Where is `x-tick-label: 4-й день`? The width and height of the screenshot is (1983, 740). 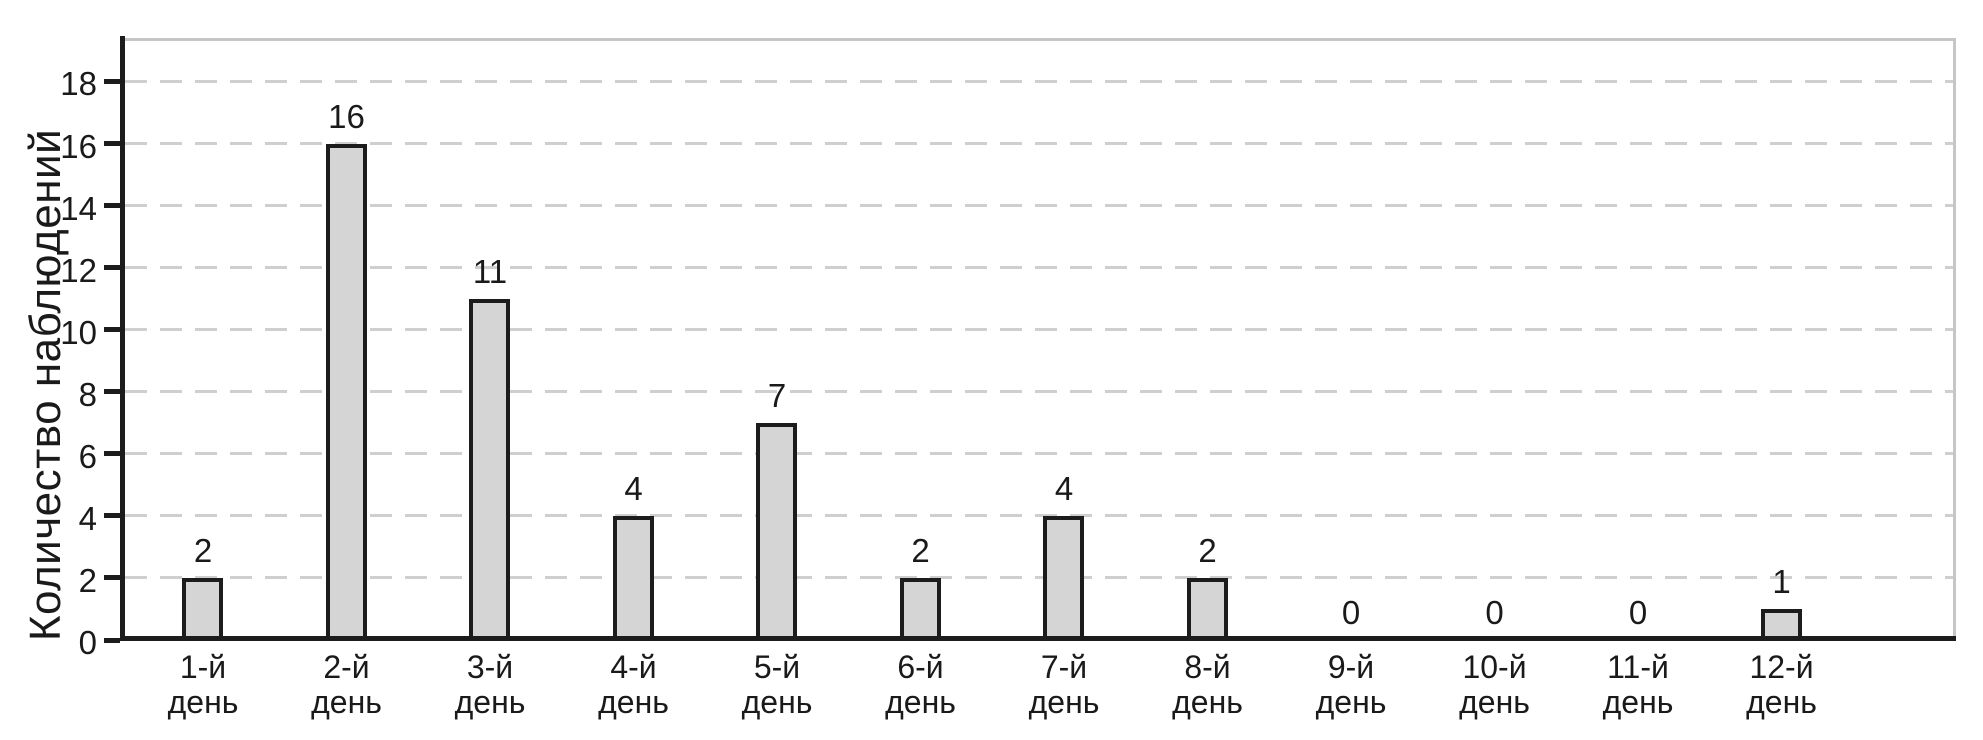
x-tick-label: 4-й день is located at coordinates (634, 685).